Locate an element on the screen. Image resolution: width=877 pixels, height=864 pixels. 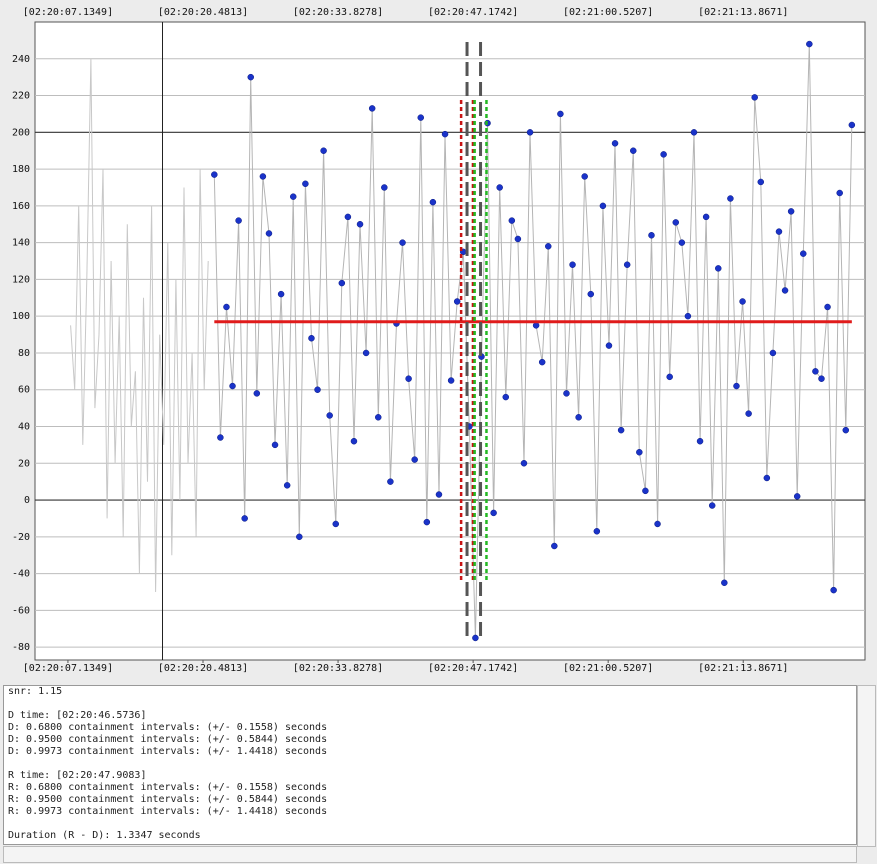
y-tick-label: -80 is located at coordinates (21, 647).